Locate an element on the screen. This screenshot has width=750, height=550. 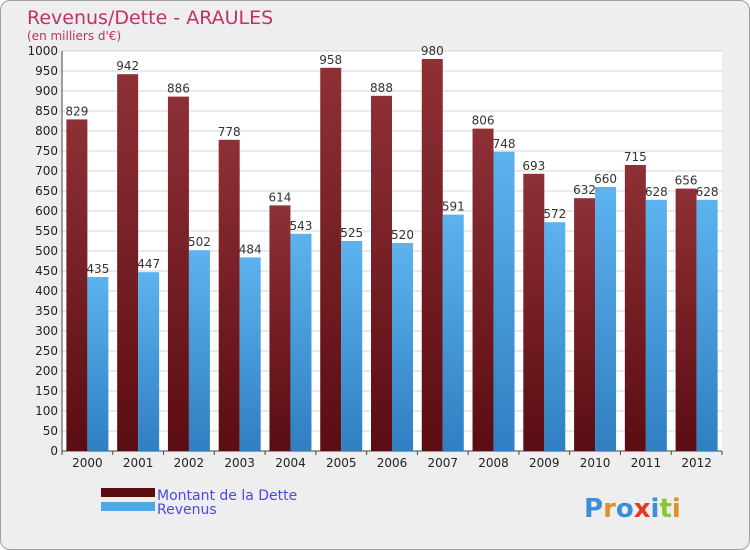
y-tick-label: 500 is located at coordinates (46, 251).